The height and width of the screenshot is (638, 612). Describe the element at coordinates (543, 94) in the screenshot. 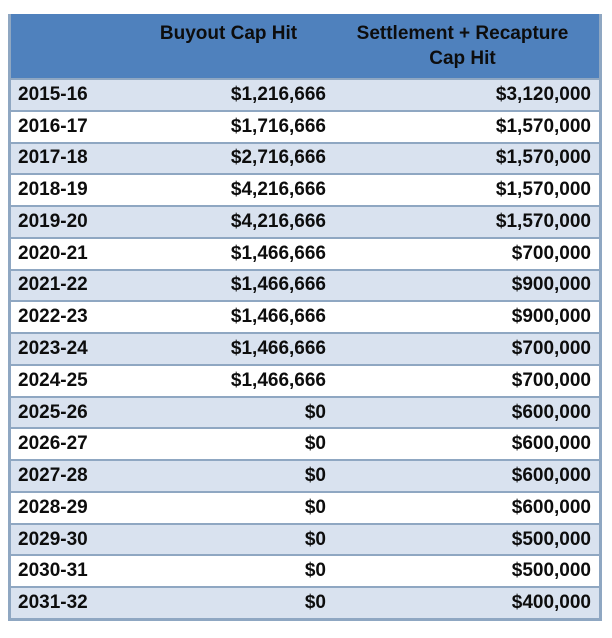

I see `cell-settlement: $3,120,000` at that location.